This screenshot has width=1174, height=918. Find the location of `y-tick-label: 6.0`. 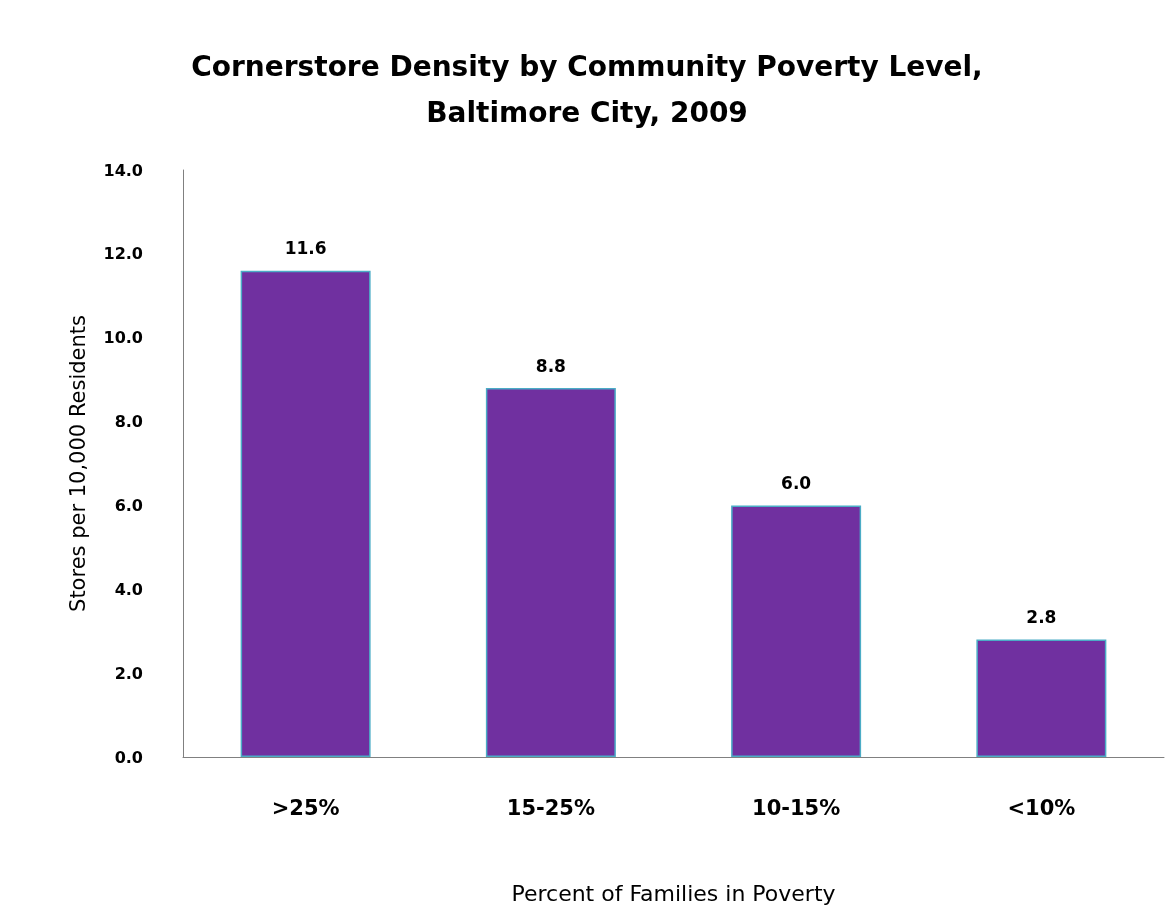

y-tick-label: 6.0 is located at coordinates (128, 505).